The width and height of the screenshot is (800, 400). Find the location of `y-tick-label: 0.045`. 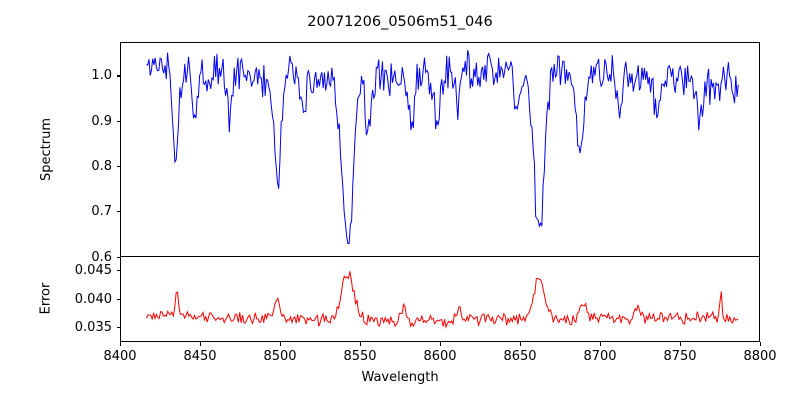

y-tick-label: 0.045 is located at coordinates (93, 270).